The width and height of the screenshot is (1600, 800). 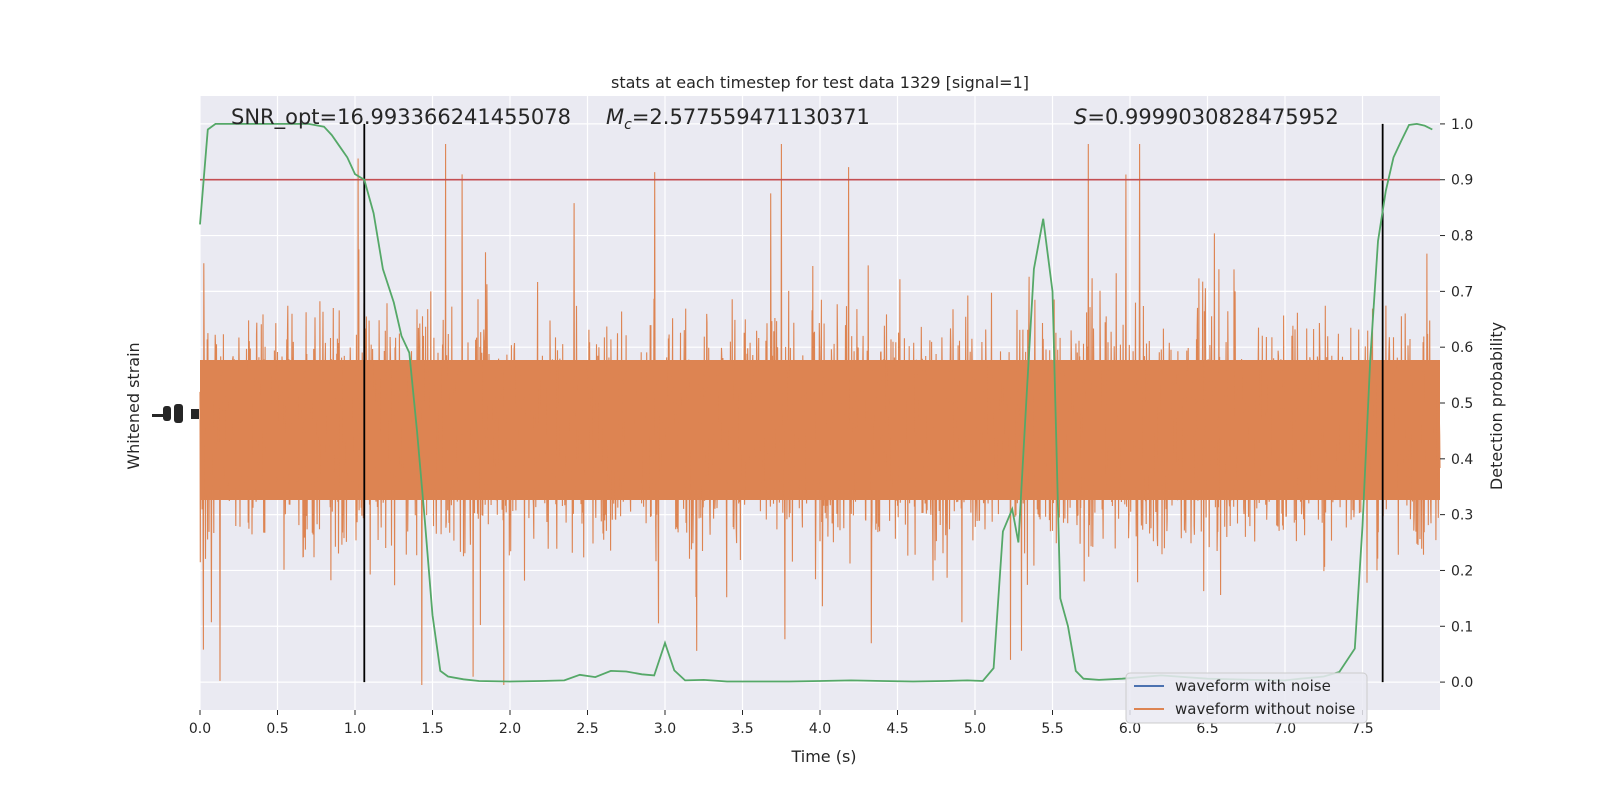 What do you see at coordinates (355, 729) in the screenshot?
I see `x-tick-label: 1.0` at bounding box center [355, 729].